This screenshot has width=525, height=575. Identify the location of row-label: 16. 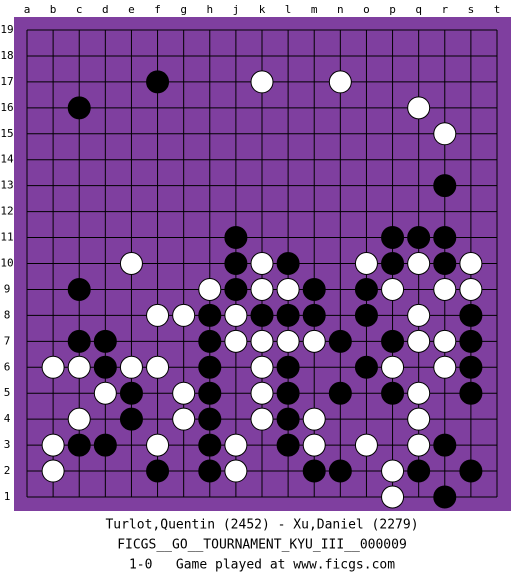
(6, 107).